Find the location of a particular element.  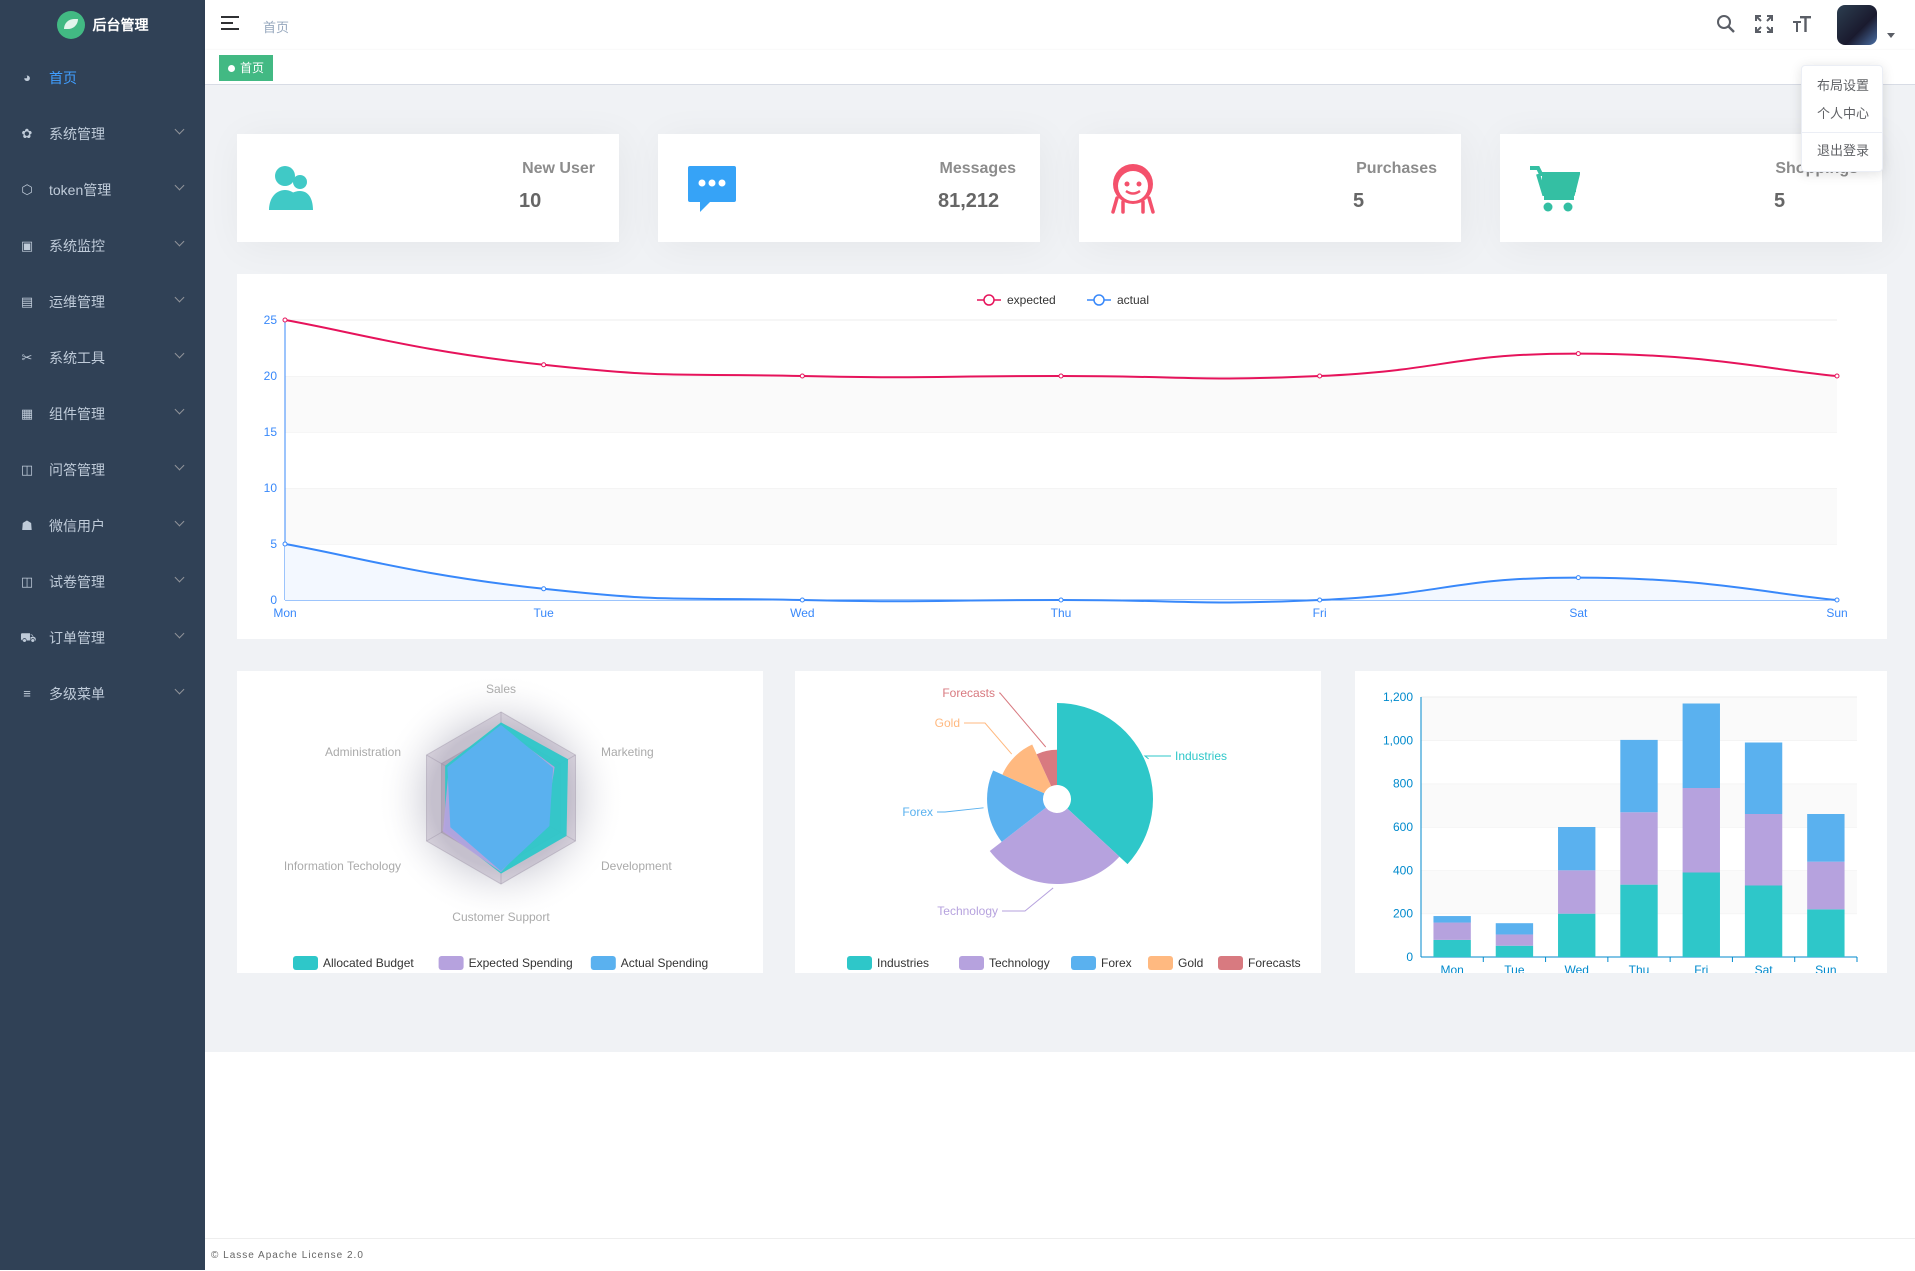

sidebar-item-8: ☗ 微信用户 is located at coordinates (102, 526).